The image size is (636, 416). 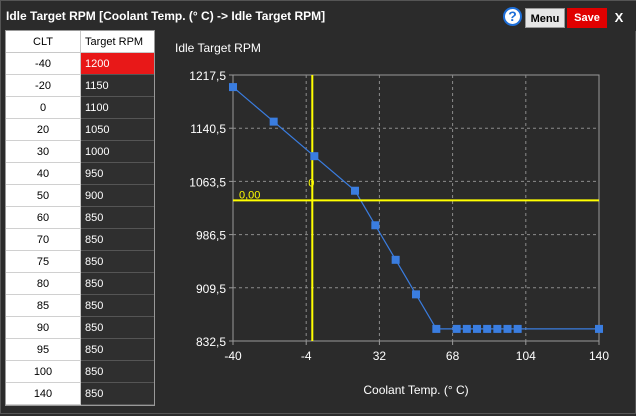 I want to click on column-header-target-rpm: Target RPM, so click(x=117, y=42).